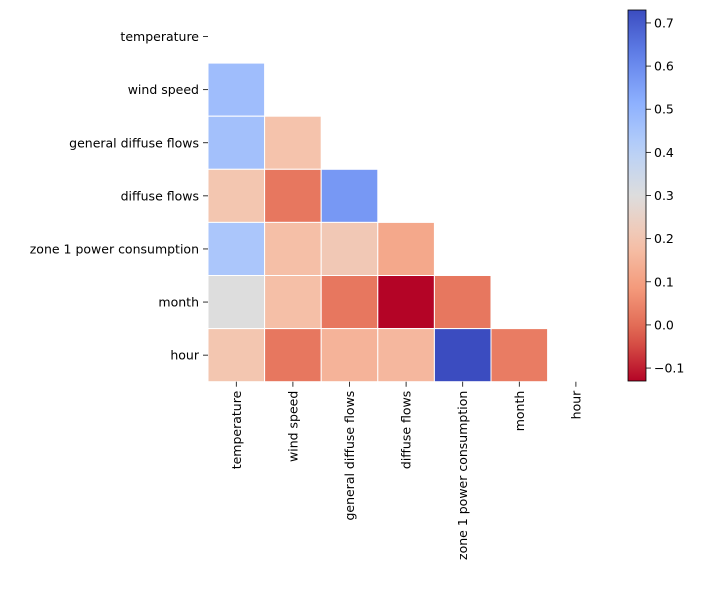  What do you see at coordinates (462, 475) in the screenshot?
I see `x-tick-label: zone 1 power consumption` at bounding box center [462, 475].